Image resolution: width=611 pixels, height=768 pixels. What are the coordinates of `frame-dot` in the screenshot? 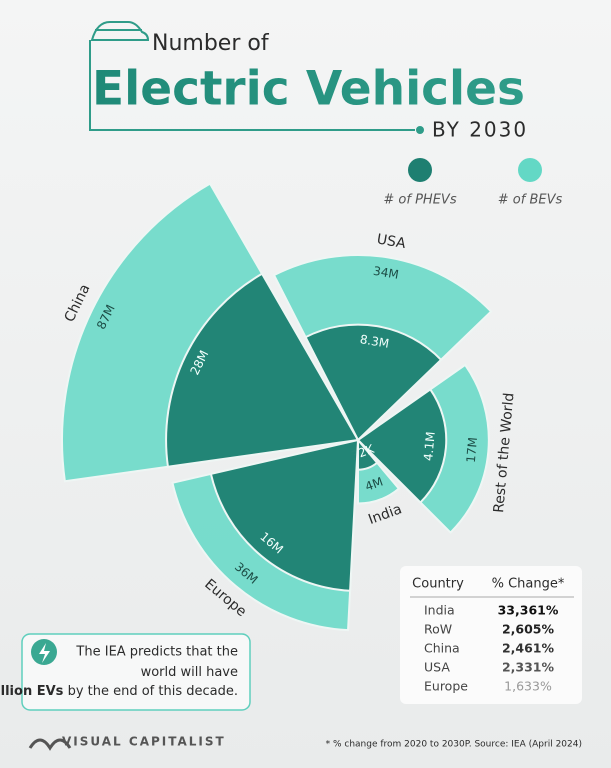 It's located at (420, 130).